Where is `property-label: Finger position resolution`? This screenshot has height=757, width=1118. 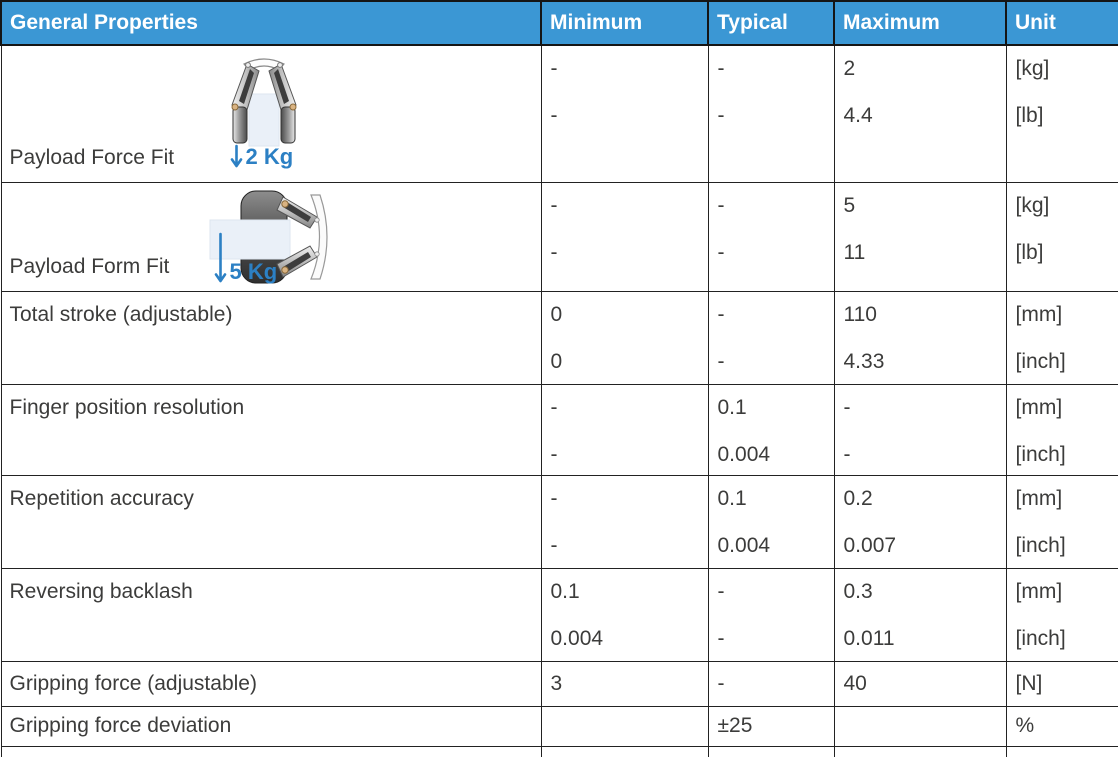 property-label: Finger position resolution is located at coordinates (127, 407).